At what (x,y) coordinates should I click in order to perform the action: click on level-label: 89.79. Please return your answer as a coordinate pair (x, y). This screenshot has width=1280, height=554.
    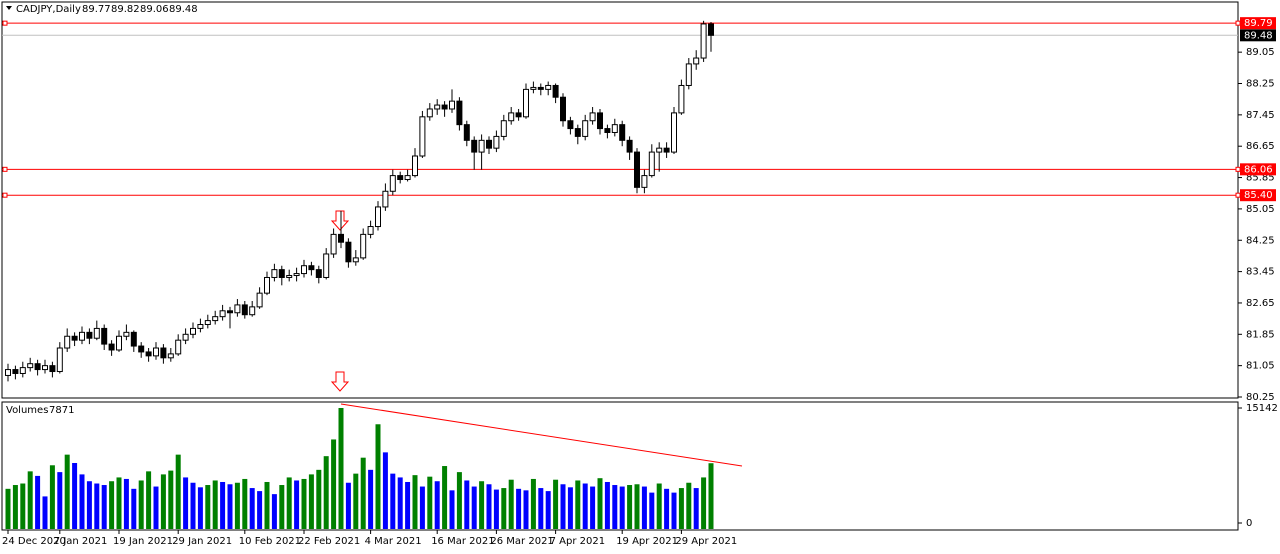
    Looking at the image, I should click on (1258, 23).